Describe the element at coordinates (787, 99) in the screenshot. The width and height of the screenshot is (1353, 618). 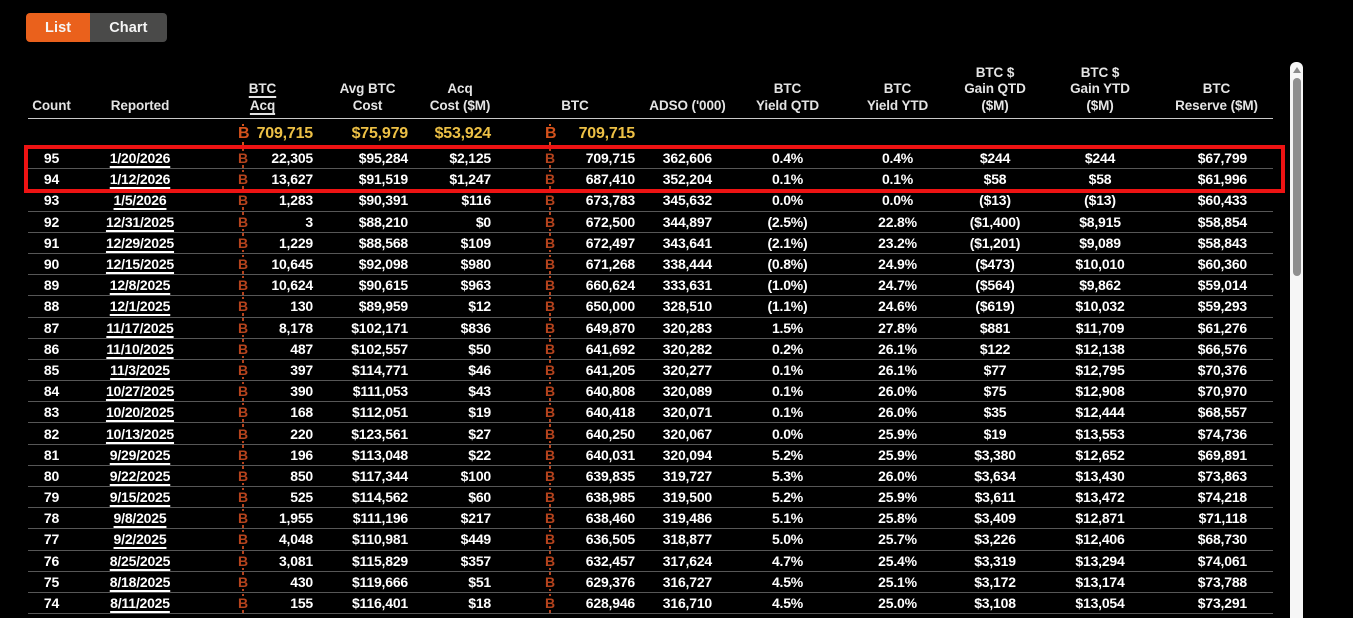
I see `column-header-btc-yield-qtd: BTC Yield QTD` at that location.